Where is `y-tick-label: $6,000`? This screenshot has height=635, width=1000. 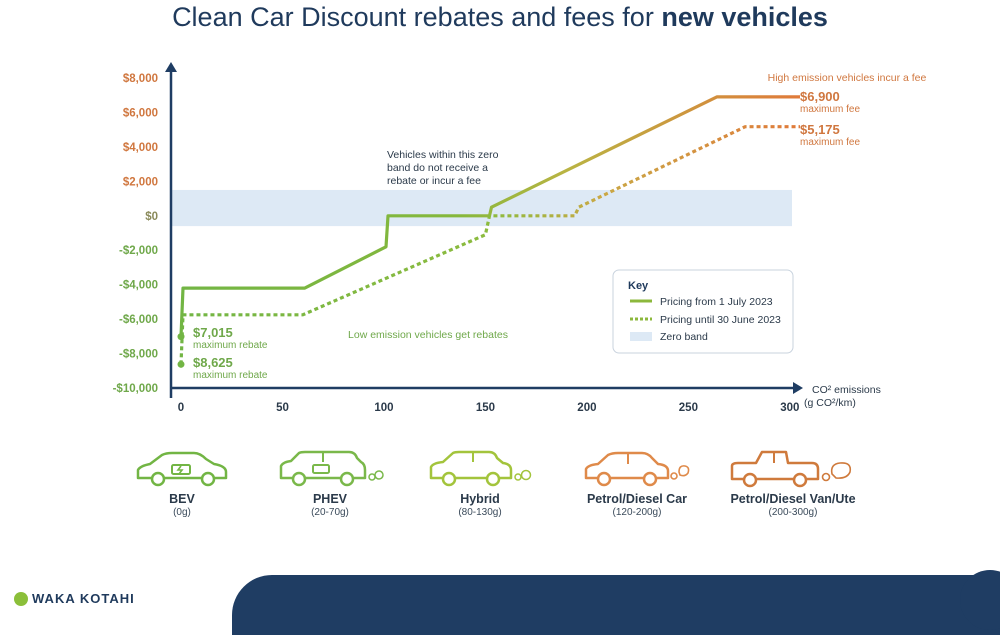 y-tick-label: $6,000 is located at coordinates (140, 113).